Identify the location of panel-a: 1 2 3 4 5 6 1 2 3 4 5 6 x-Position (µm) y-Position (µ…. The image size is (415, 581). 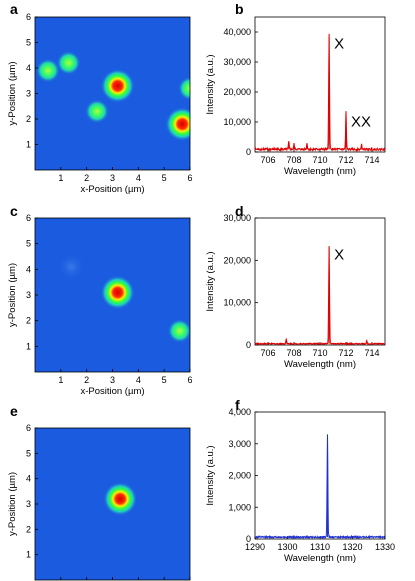
(100, 98).